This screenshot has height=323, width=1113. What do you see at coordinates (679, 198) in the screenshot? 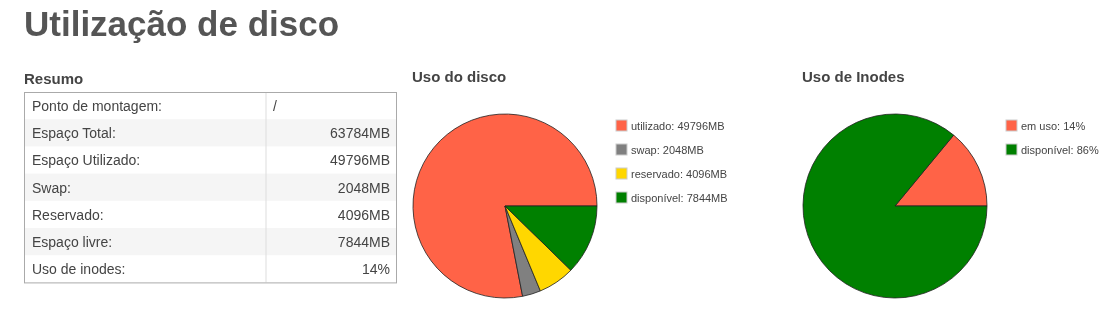
I see `legend-label: disponível: 7844MB` at bounding box center [679, 198].